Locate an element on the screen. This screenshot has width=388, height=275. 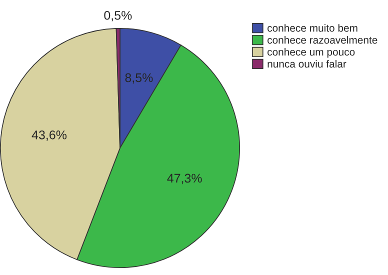
data-label: 0,5% is located at coordinates (118, 16).